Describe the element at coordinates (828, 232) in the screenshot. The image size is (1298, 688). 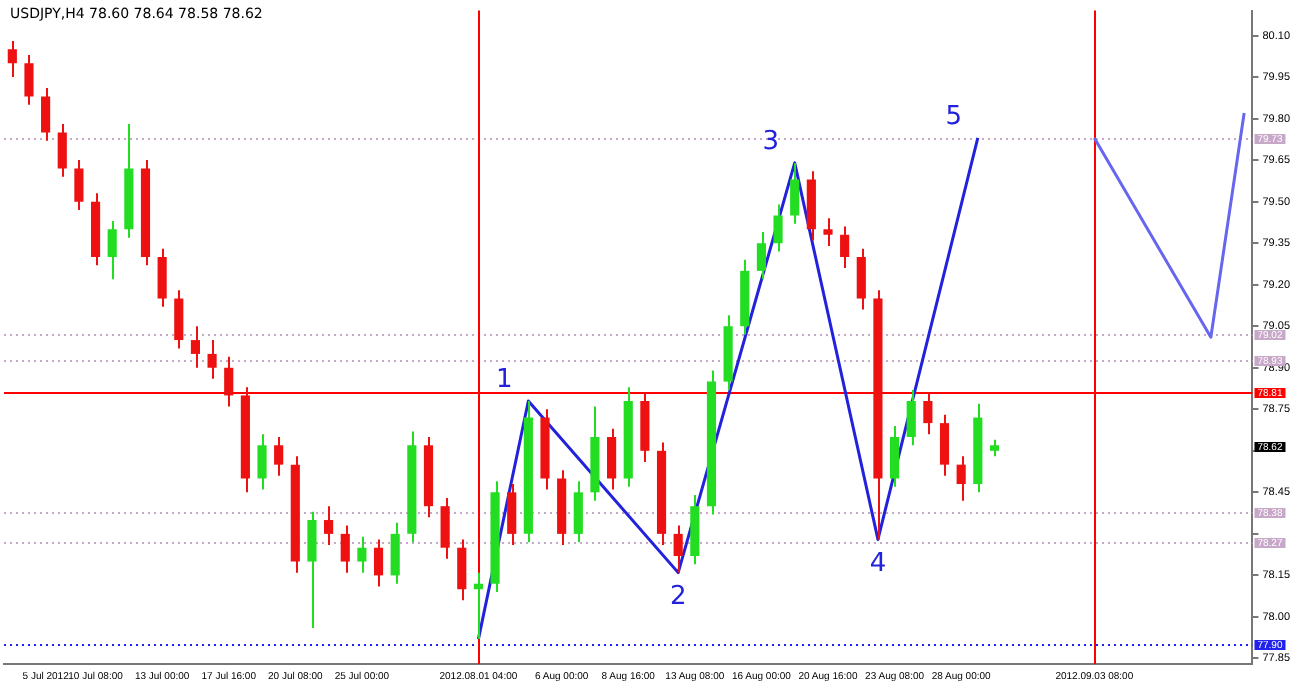
I see `candlestick` at that location.